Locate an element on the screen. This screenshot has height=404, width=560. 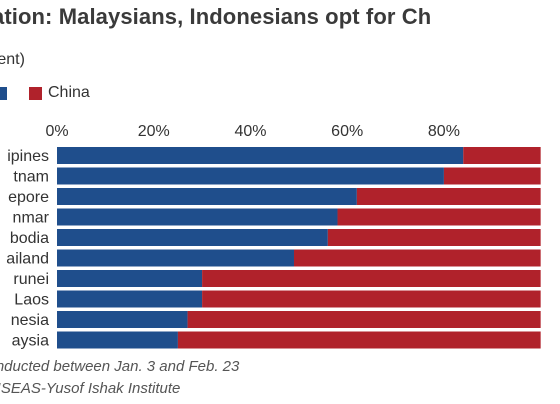
category-label: runei is located at coordinates (31, 279).